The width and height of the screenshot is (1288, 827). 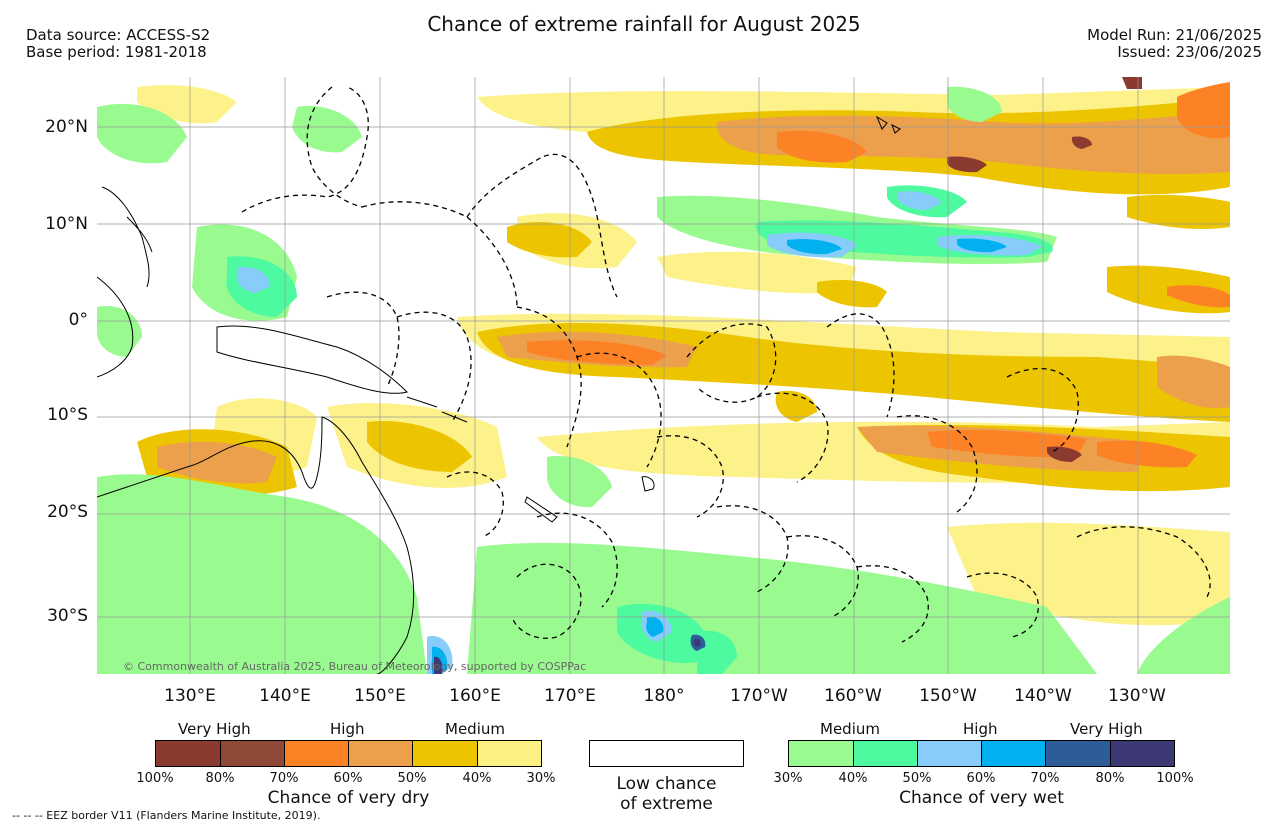 I want to click on dry-category-very-high: Very High, so click(x=214, y=729).